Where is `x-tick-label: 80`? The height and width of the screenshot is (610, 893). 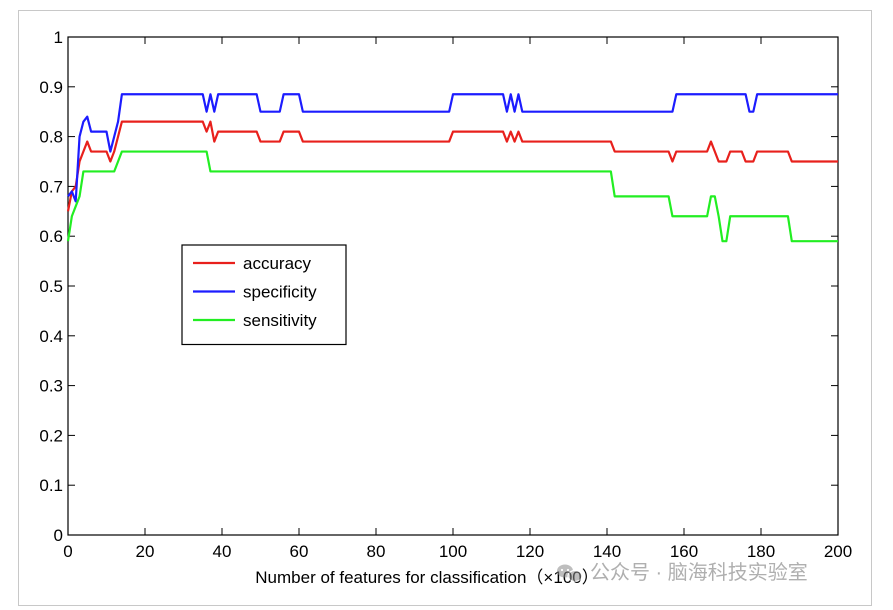
x-tick-label: 80 is located at coordinates (376, 551).